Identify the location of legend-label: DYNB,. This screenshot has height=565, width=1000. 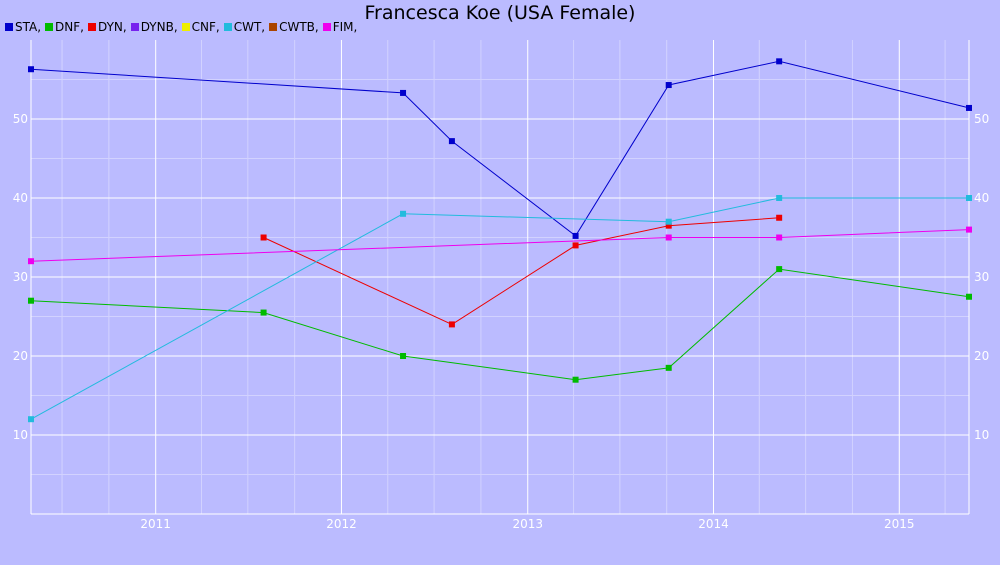
(159, 27).